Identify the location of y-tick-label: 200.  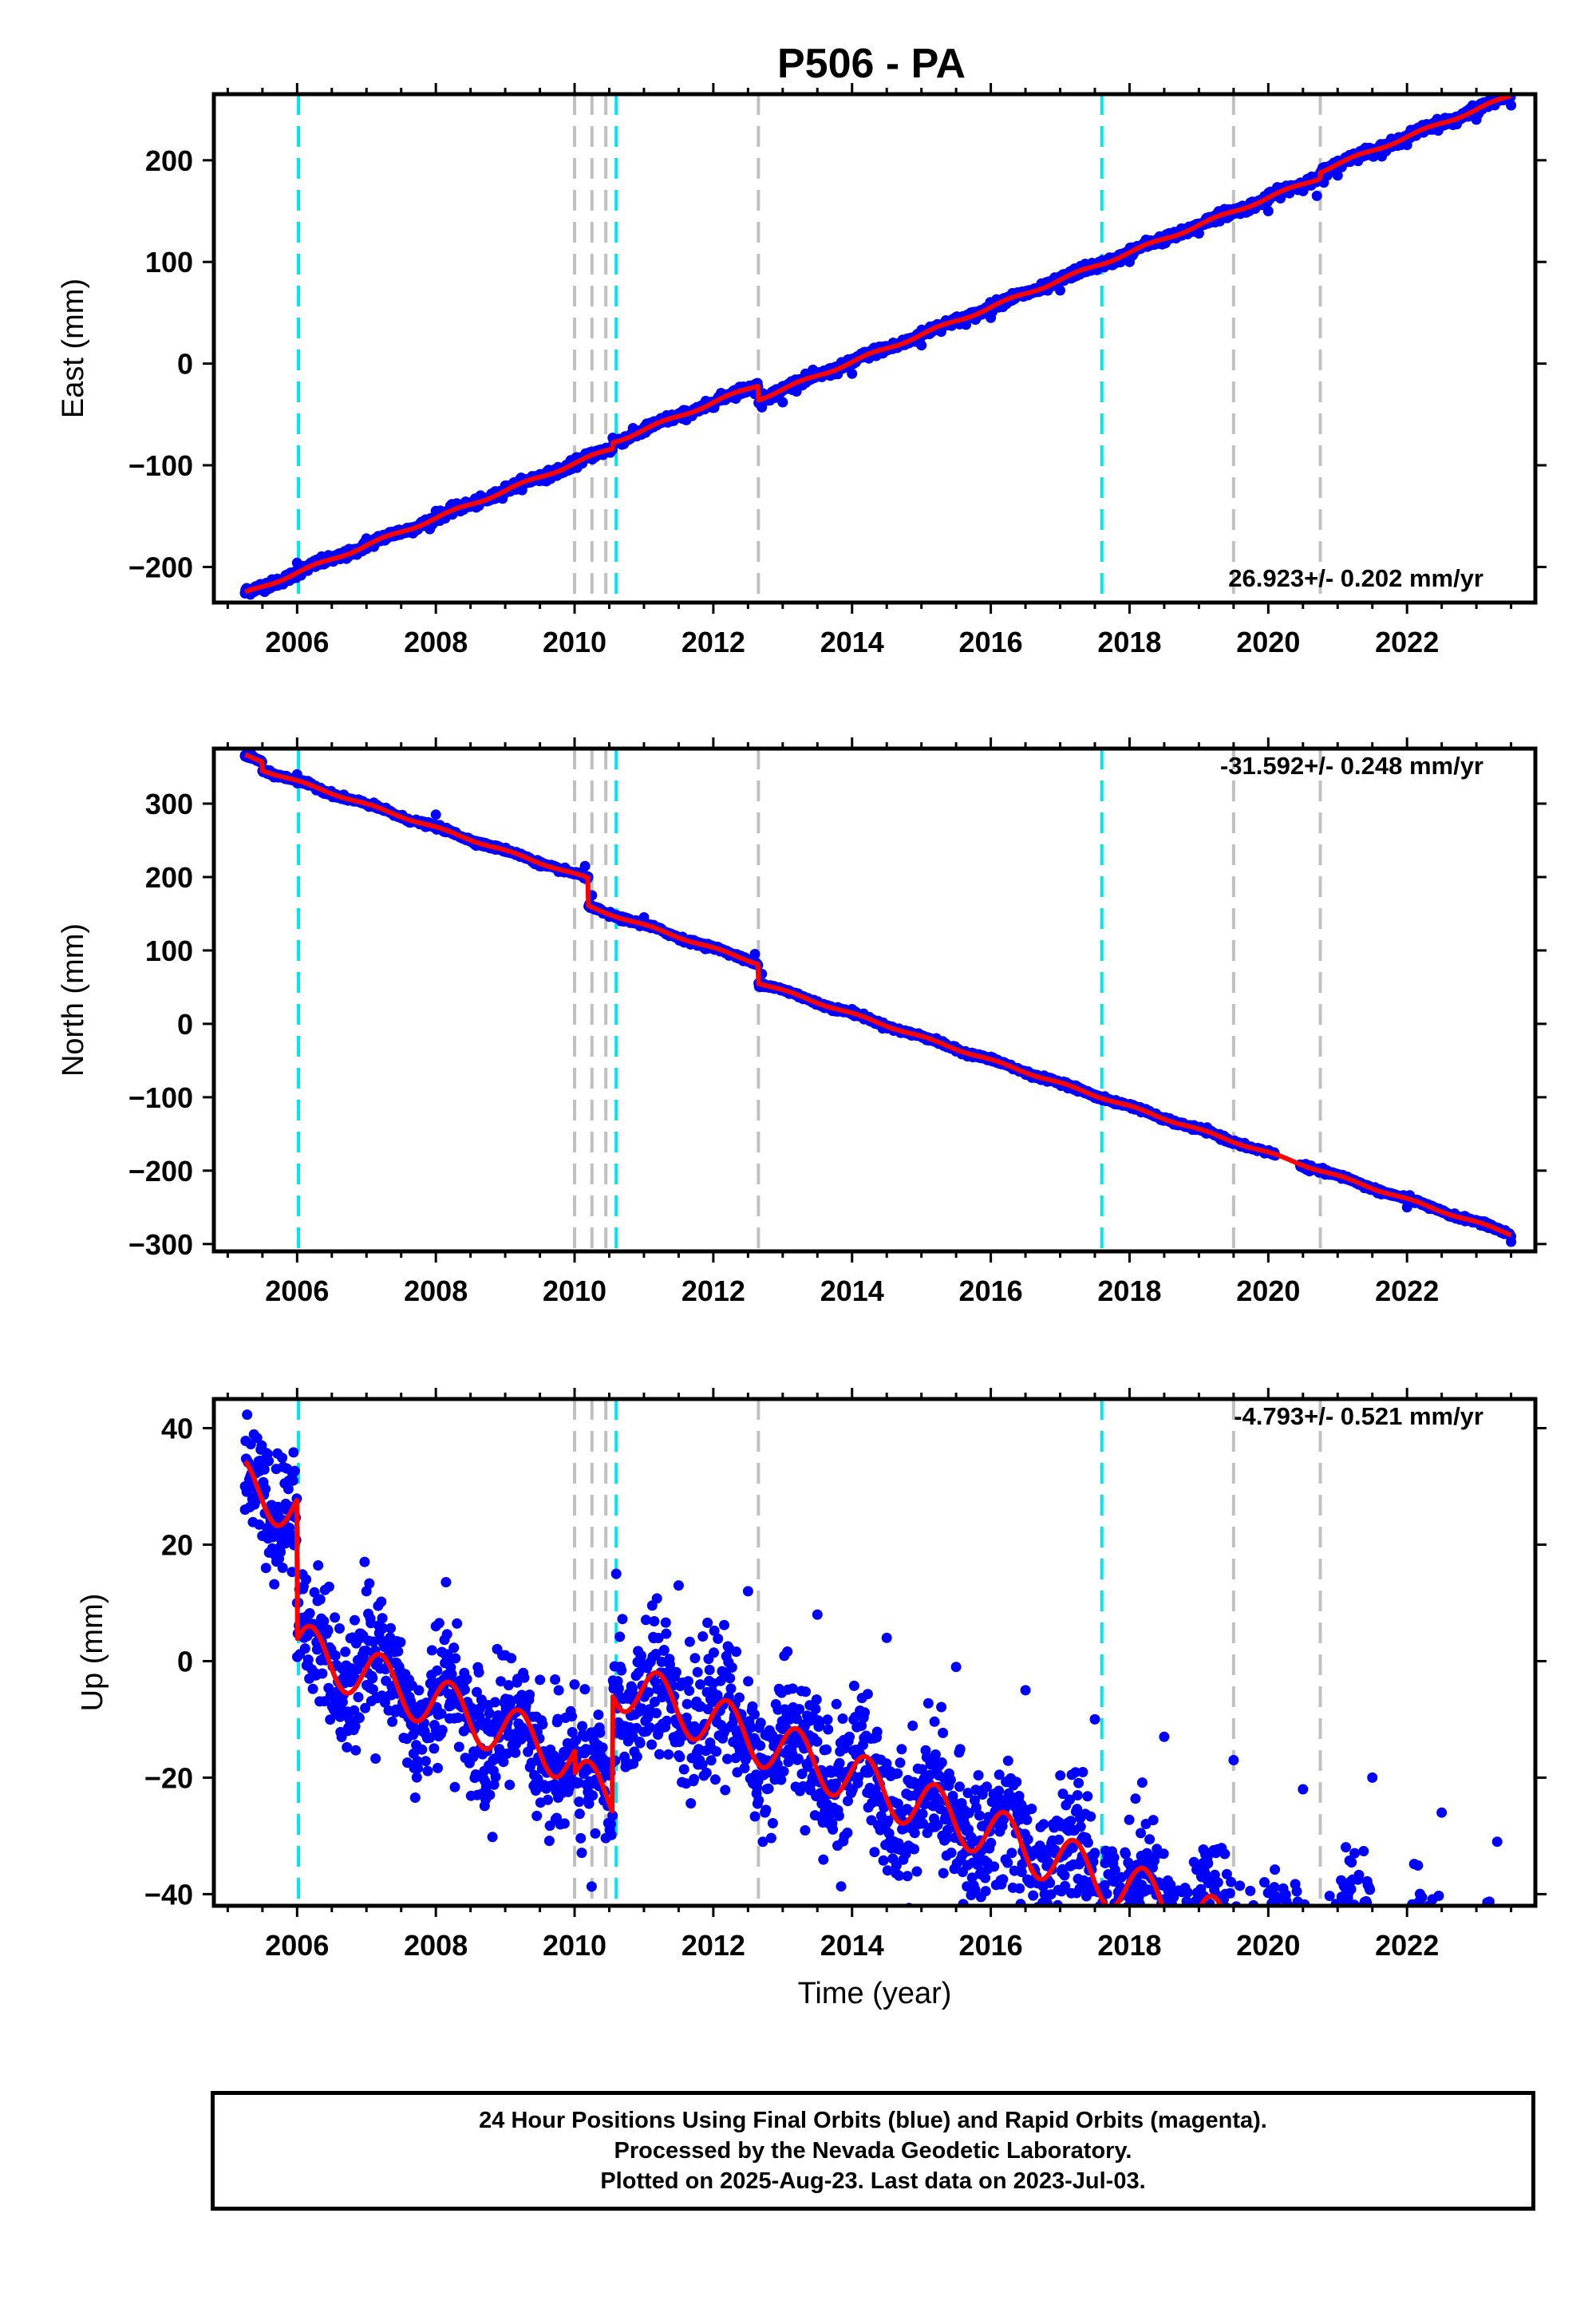
(169, 160).